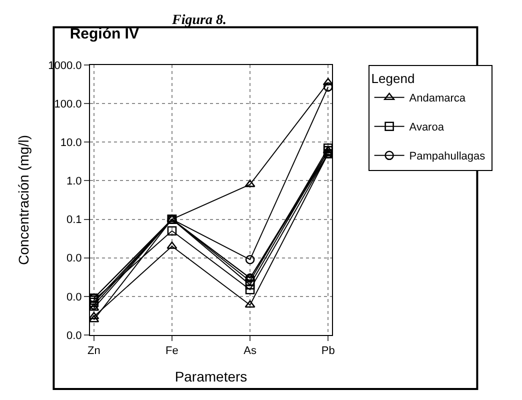  I want to click on text: Figura 8., so click(198, 20).